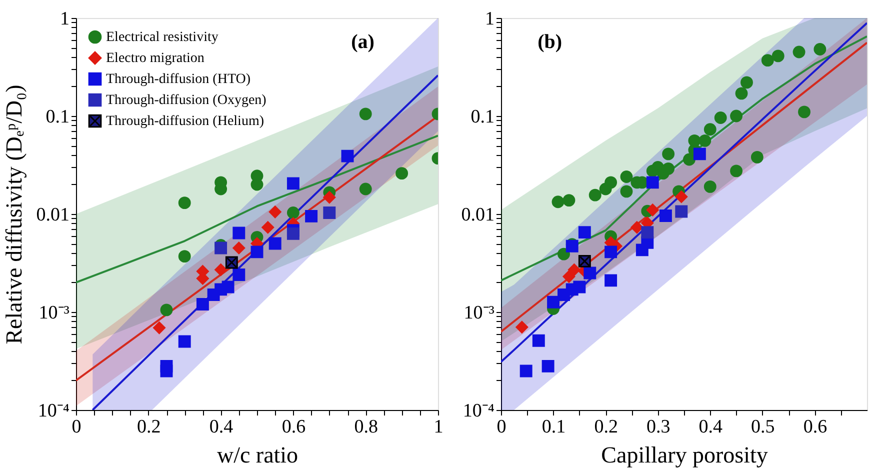 Image resolution: width=885 pixels, height=472 pixels. Describe the element at coordinates (185, 121) in the screenshot. I see `legend-label: Through-diffusion (Helium)` at that location.